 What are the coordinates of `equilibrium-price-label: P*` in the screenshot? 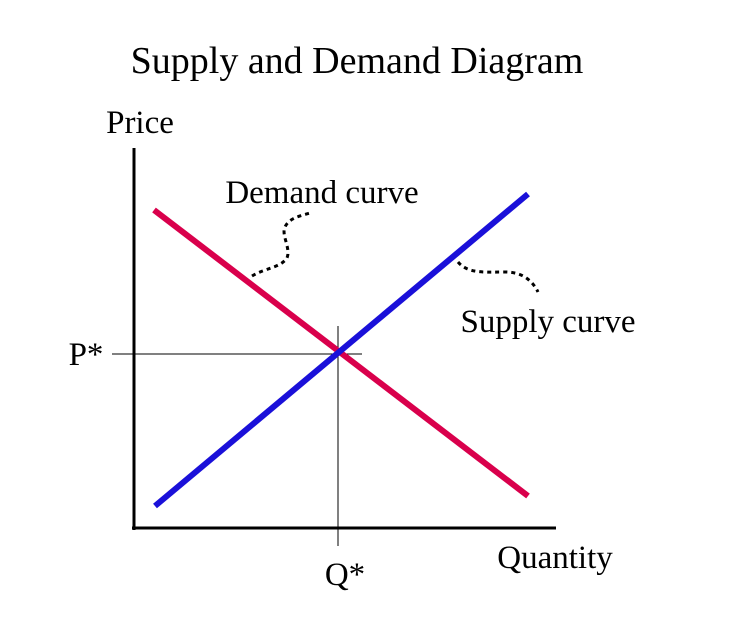 It's located at (86, 355).